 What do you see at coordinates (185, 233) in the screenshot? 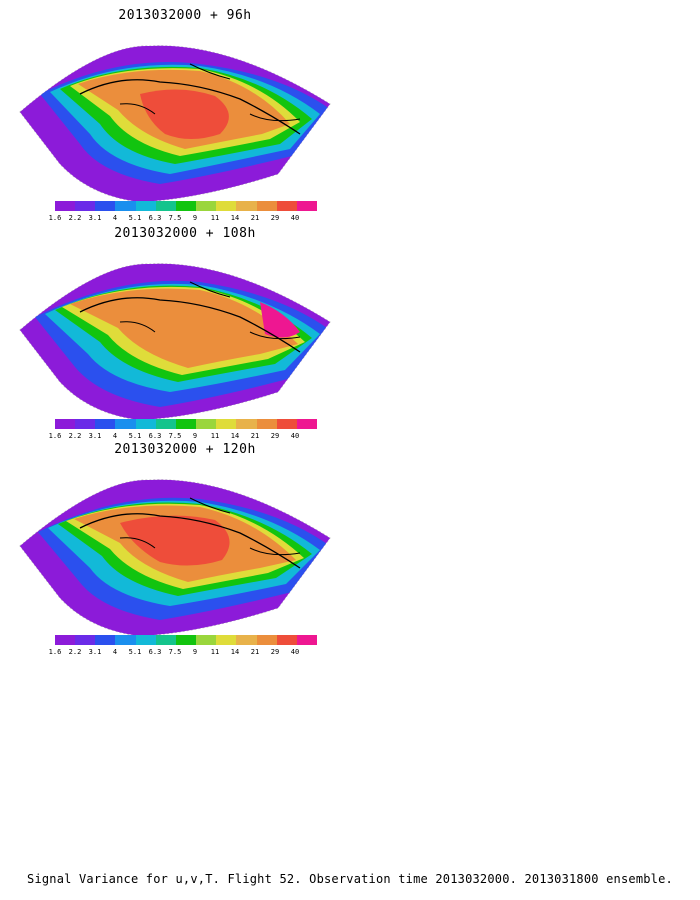
I see `panel-title: 2013032000 + 108h` at bounding box center [185, 233].